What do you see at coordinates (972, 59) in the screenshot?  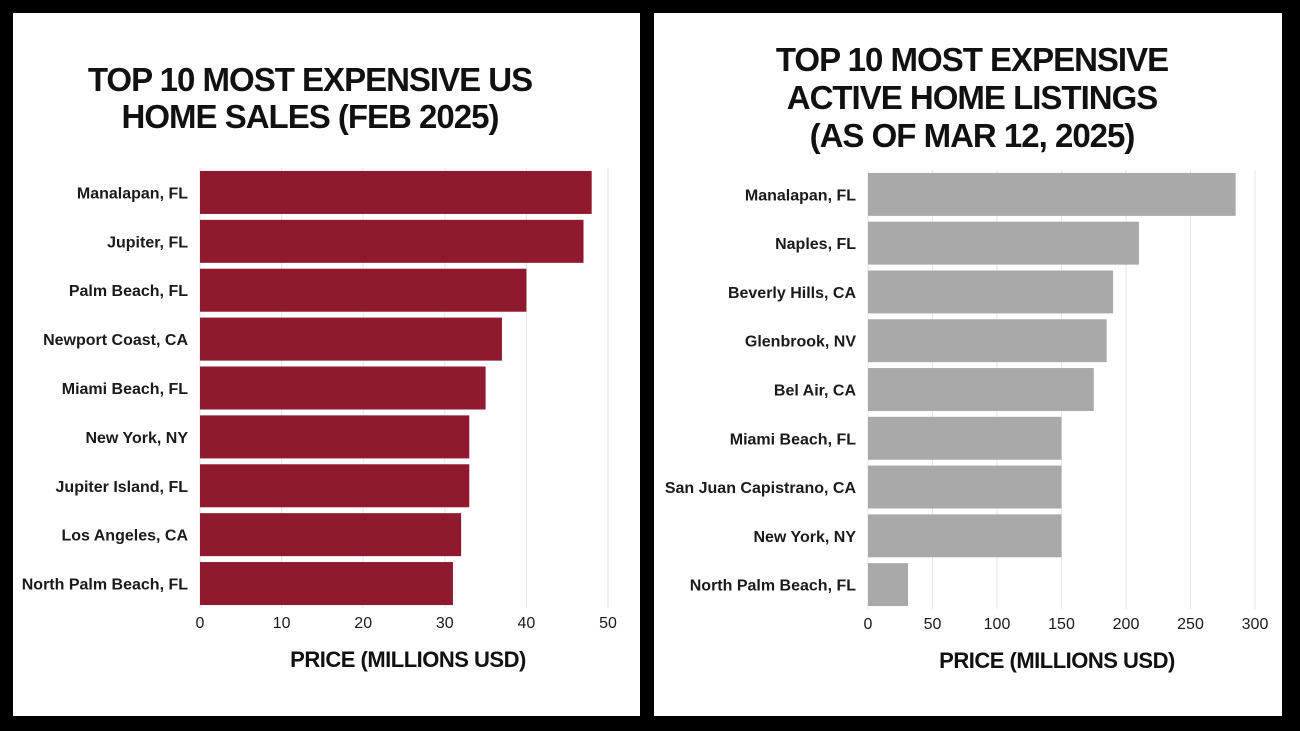 I see `chart-title-line: TOP 10 MOST EXPENSIVE` at bounding box center [972, 59].